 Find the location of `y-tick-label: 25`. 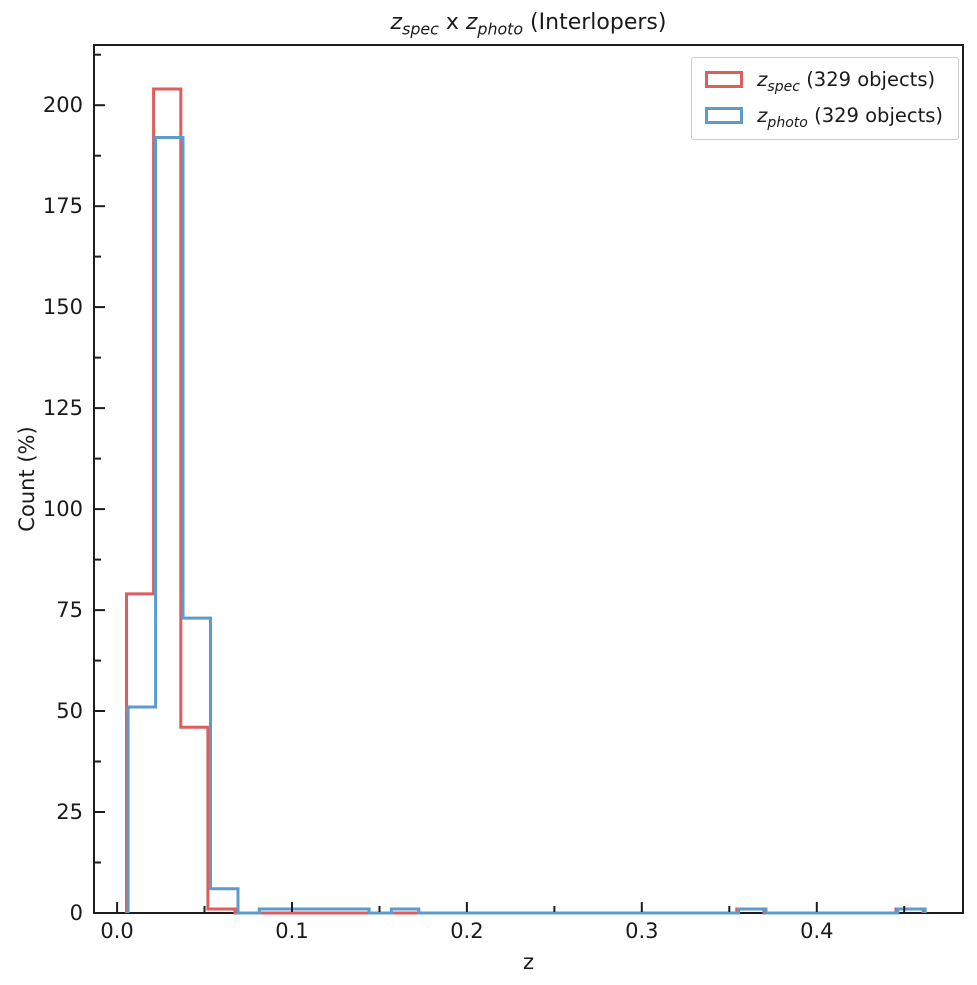

y-tick-label: 25 is located at coordinates (69, 812).